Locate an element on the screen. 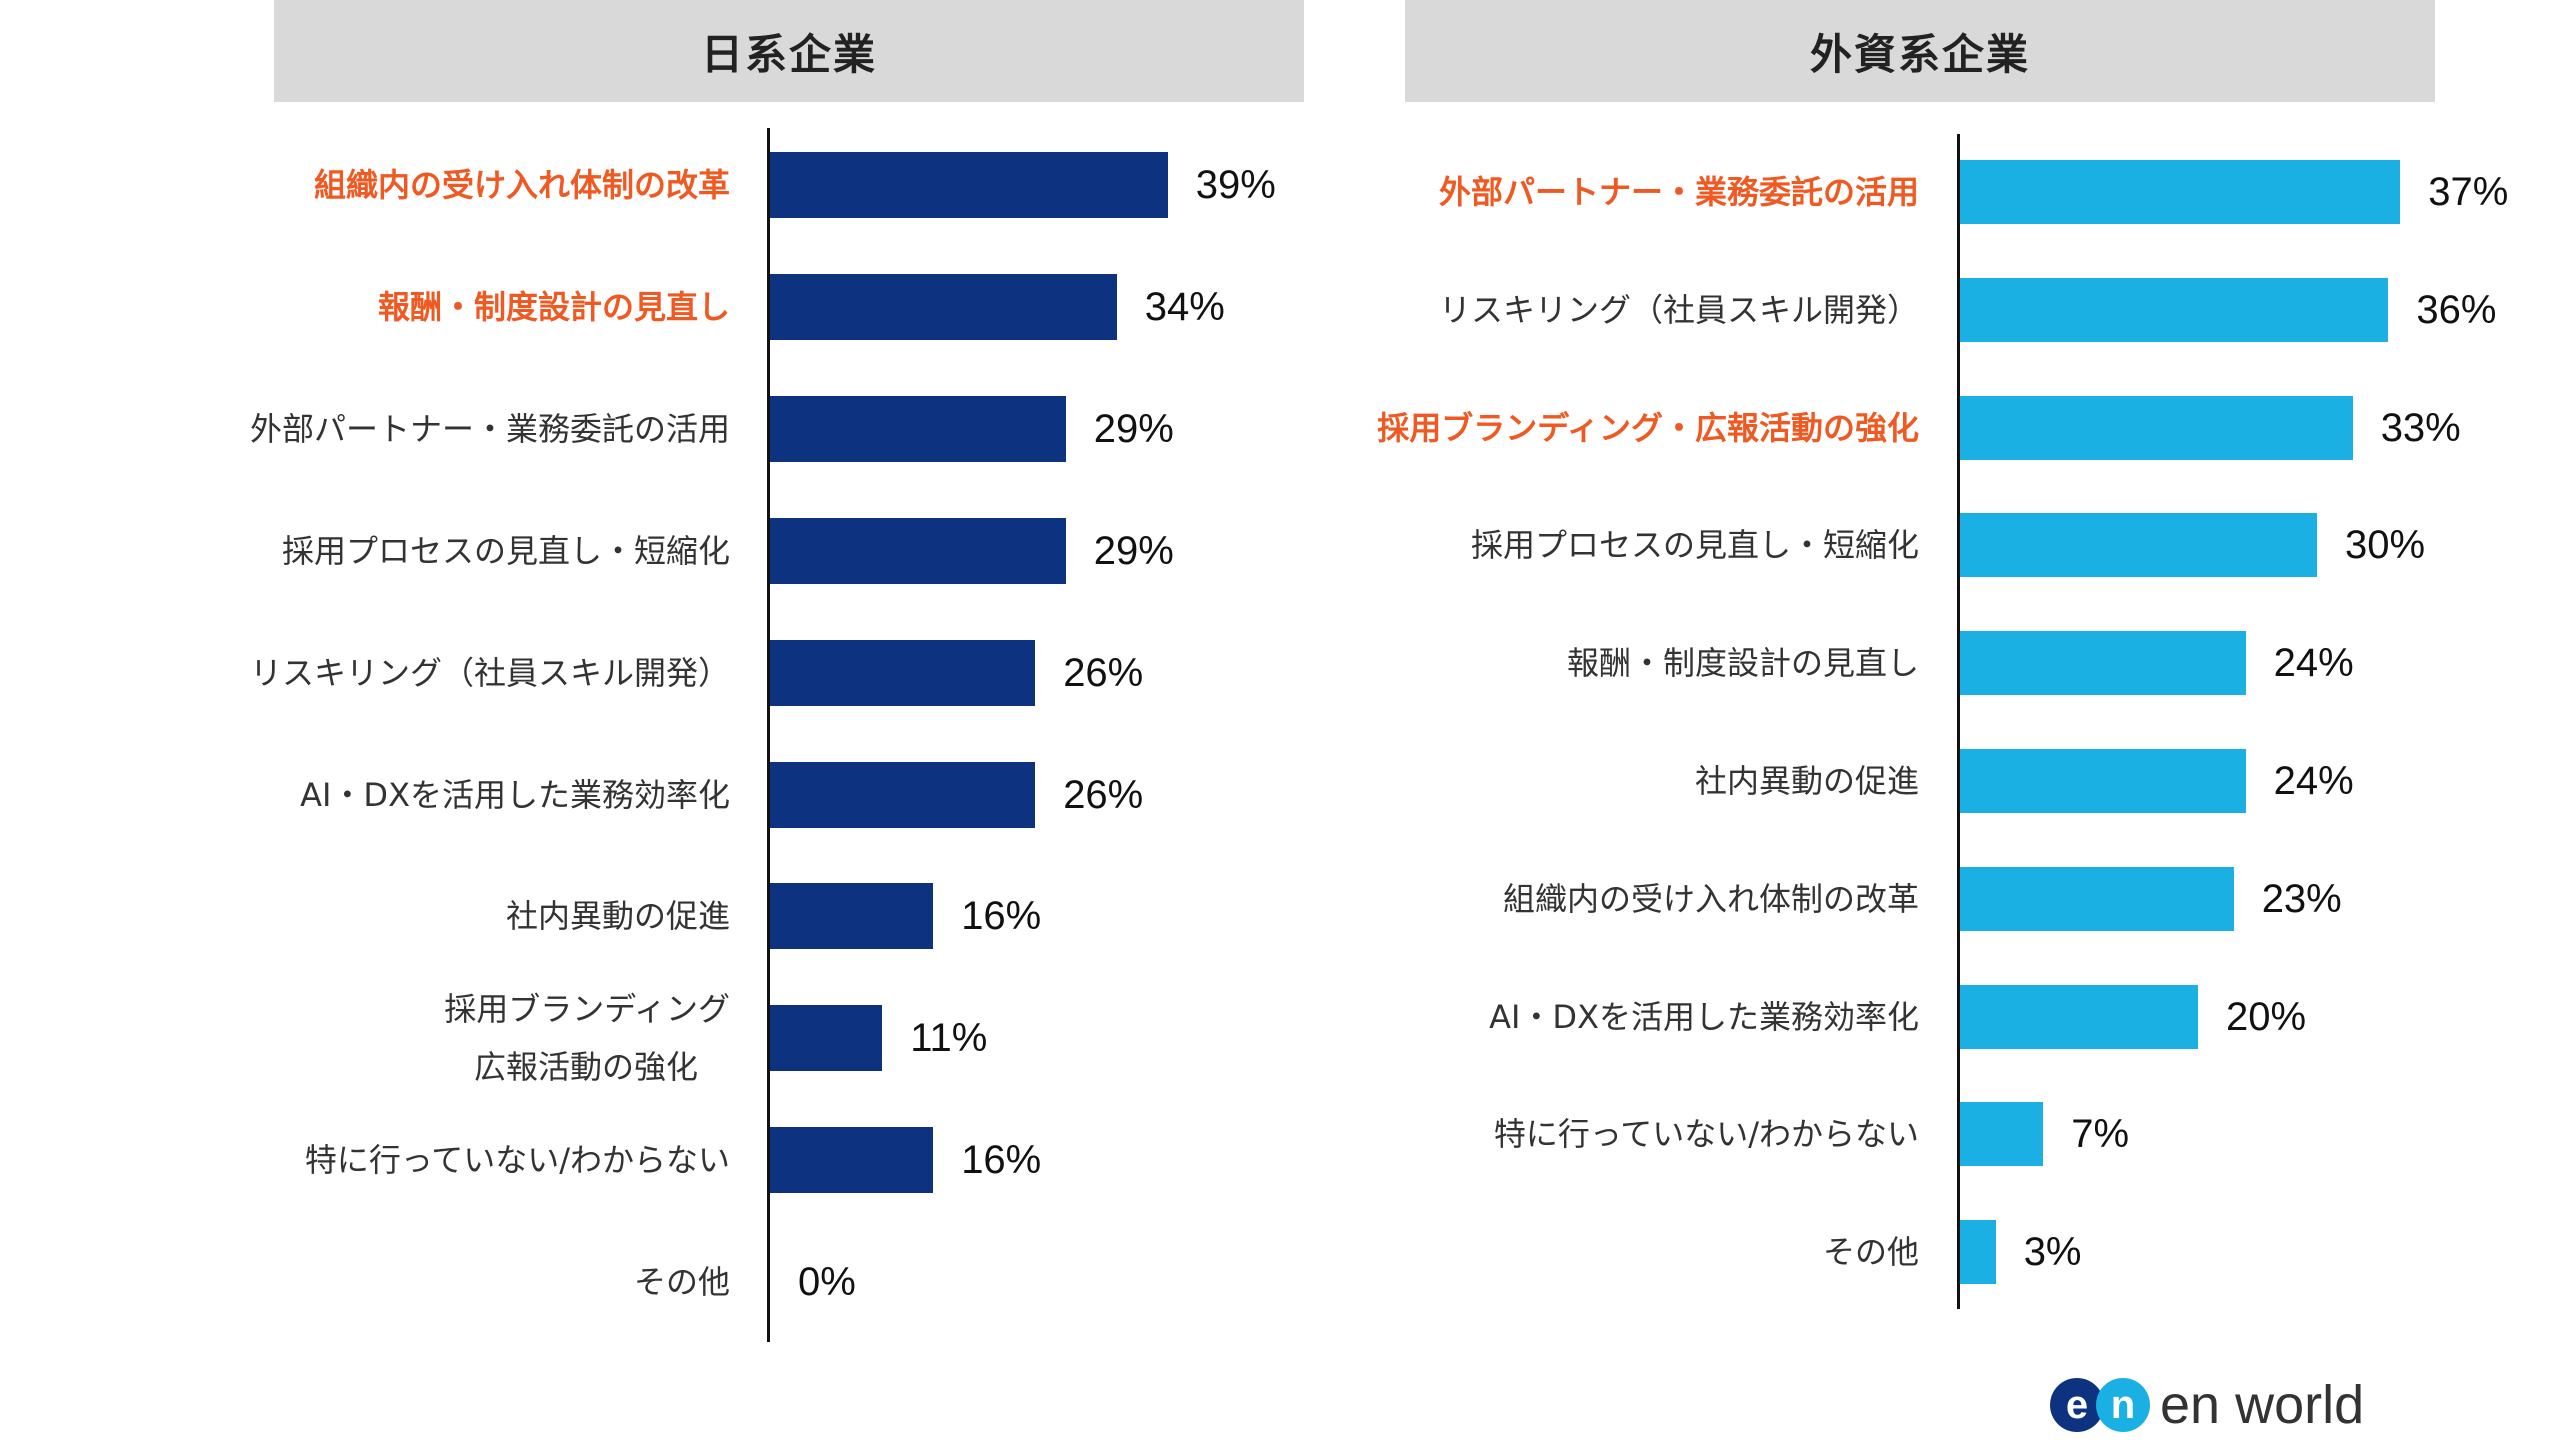 This screenshot has height=1455, width=2562. left-category-label: 組織内の受け入れ体制の改革 is located at coordinates (521, 185).